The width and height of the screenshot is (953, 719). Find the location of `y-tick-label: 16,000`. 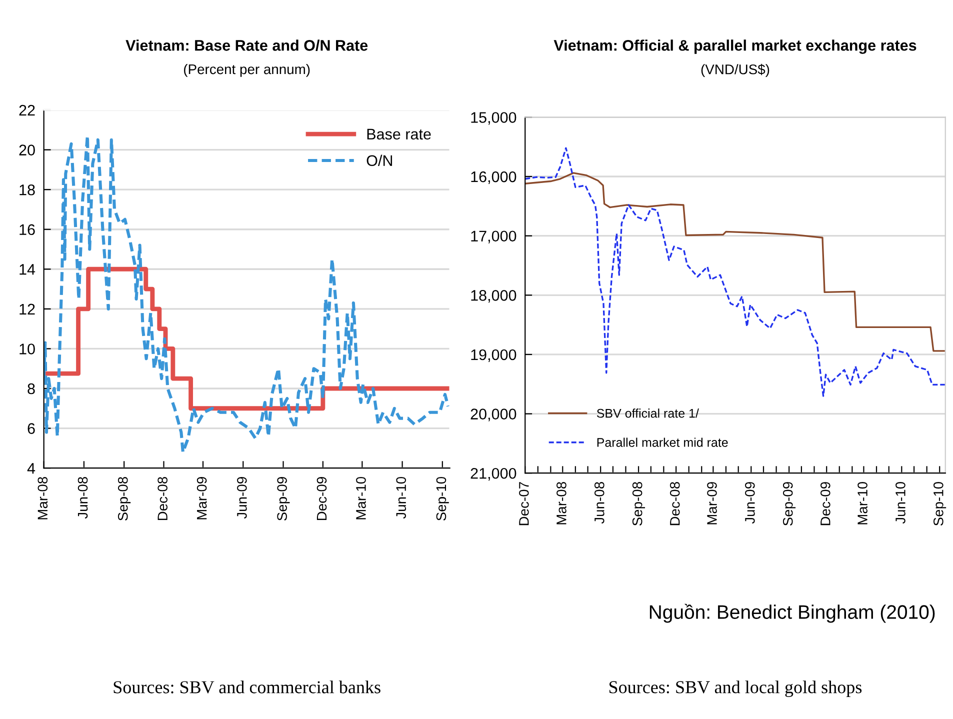

y-tick-label: 16,000 is located at coordinates (493, 177).